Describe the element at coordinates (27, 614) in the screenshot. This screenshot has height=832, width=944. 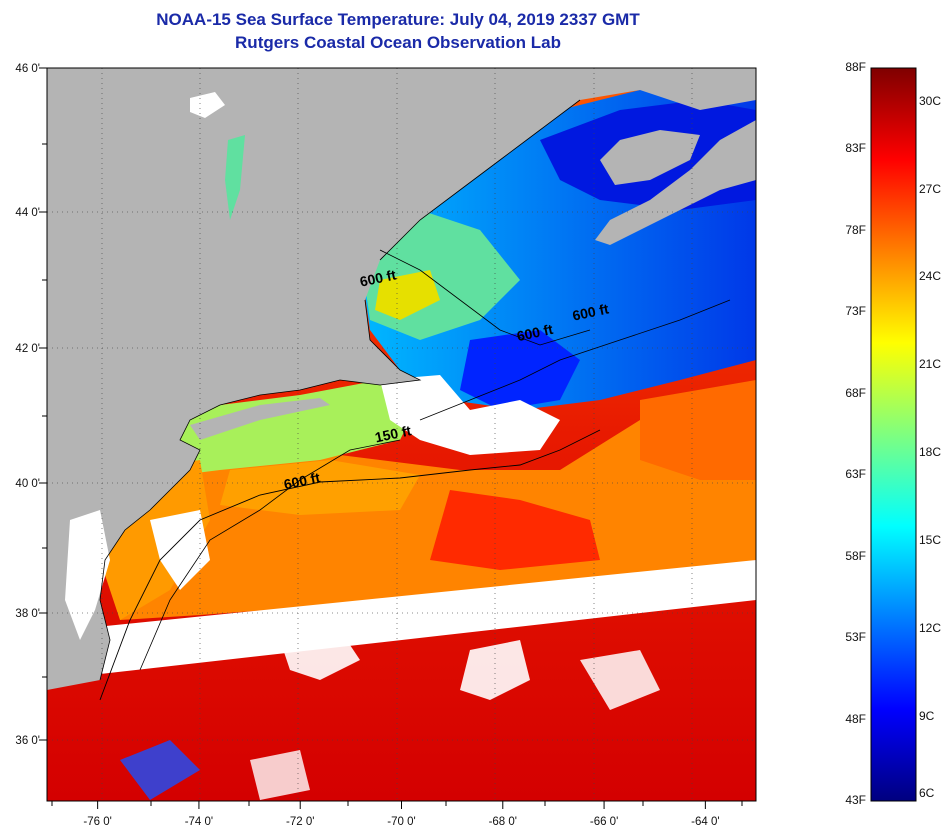
I see `lat-tick-label: 38 0'` at that location.